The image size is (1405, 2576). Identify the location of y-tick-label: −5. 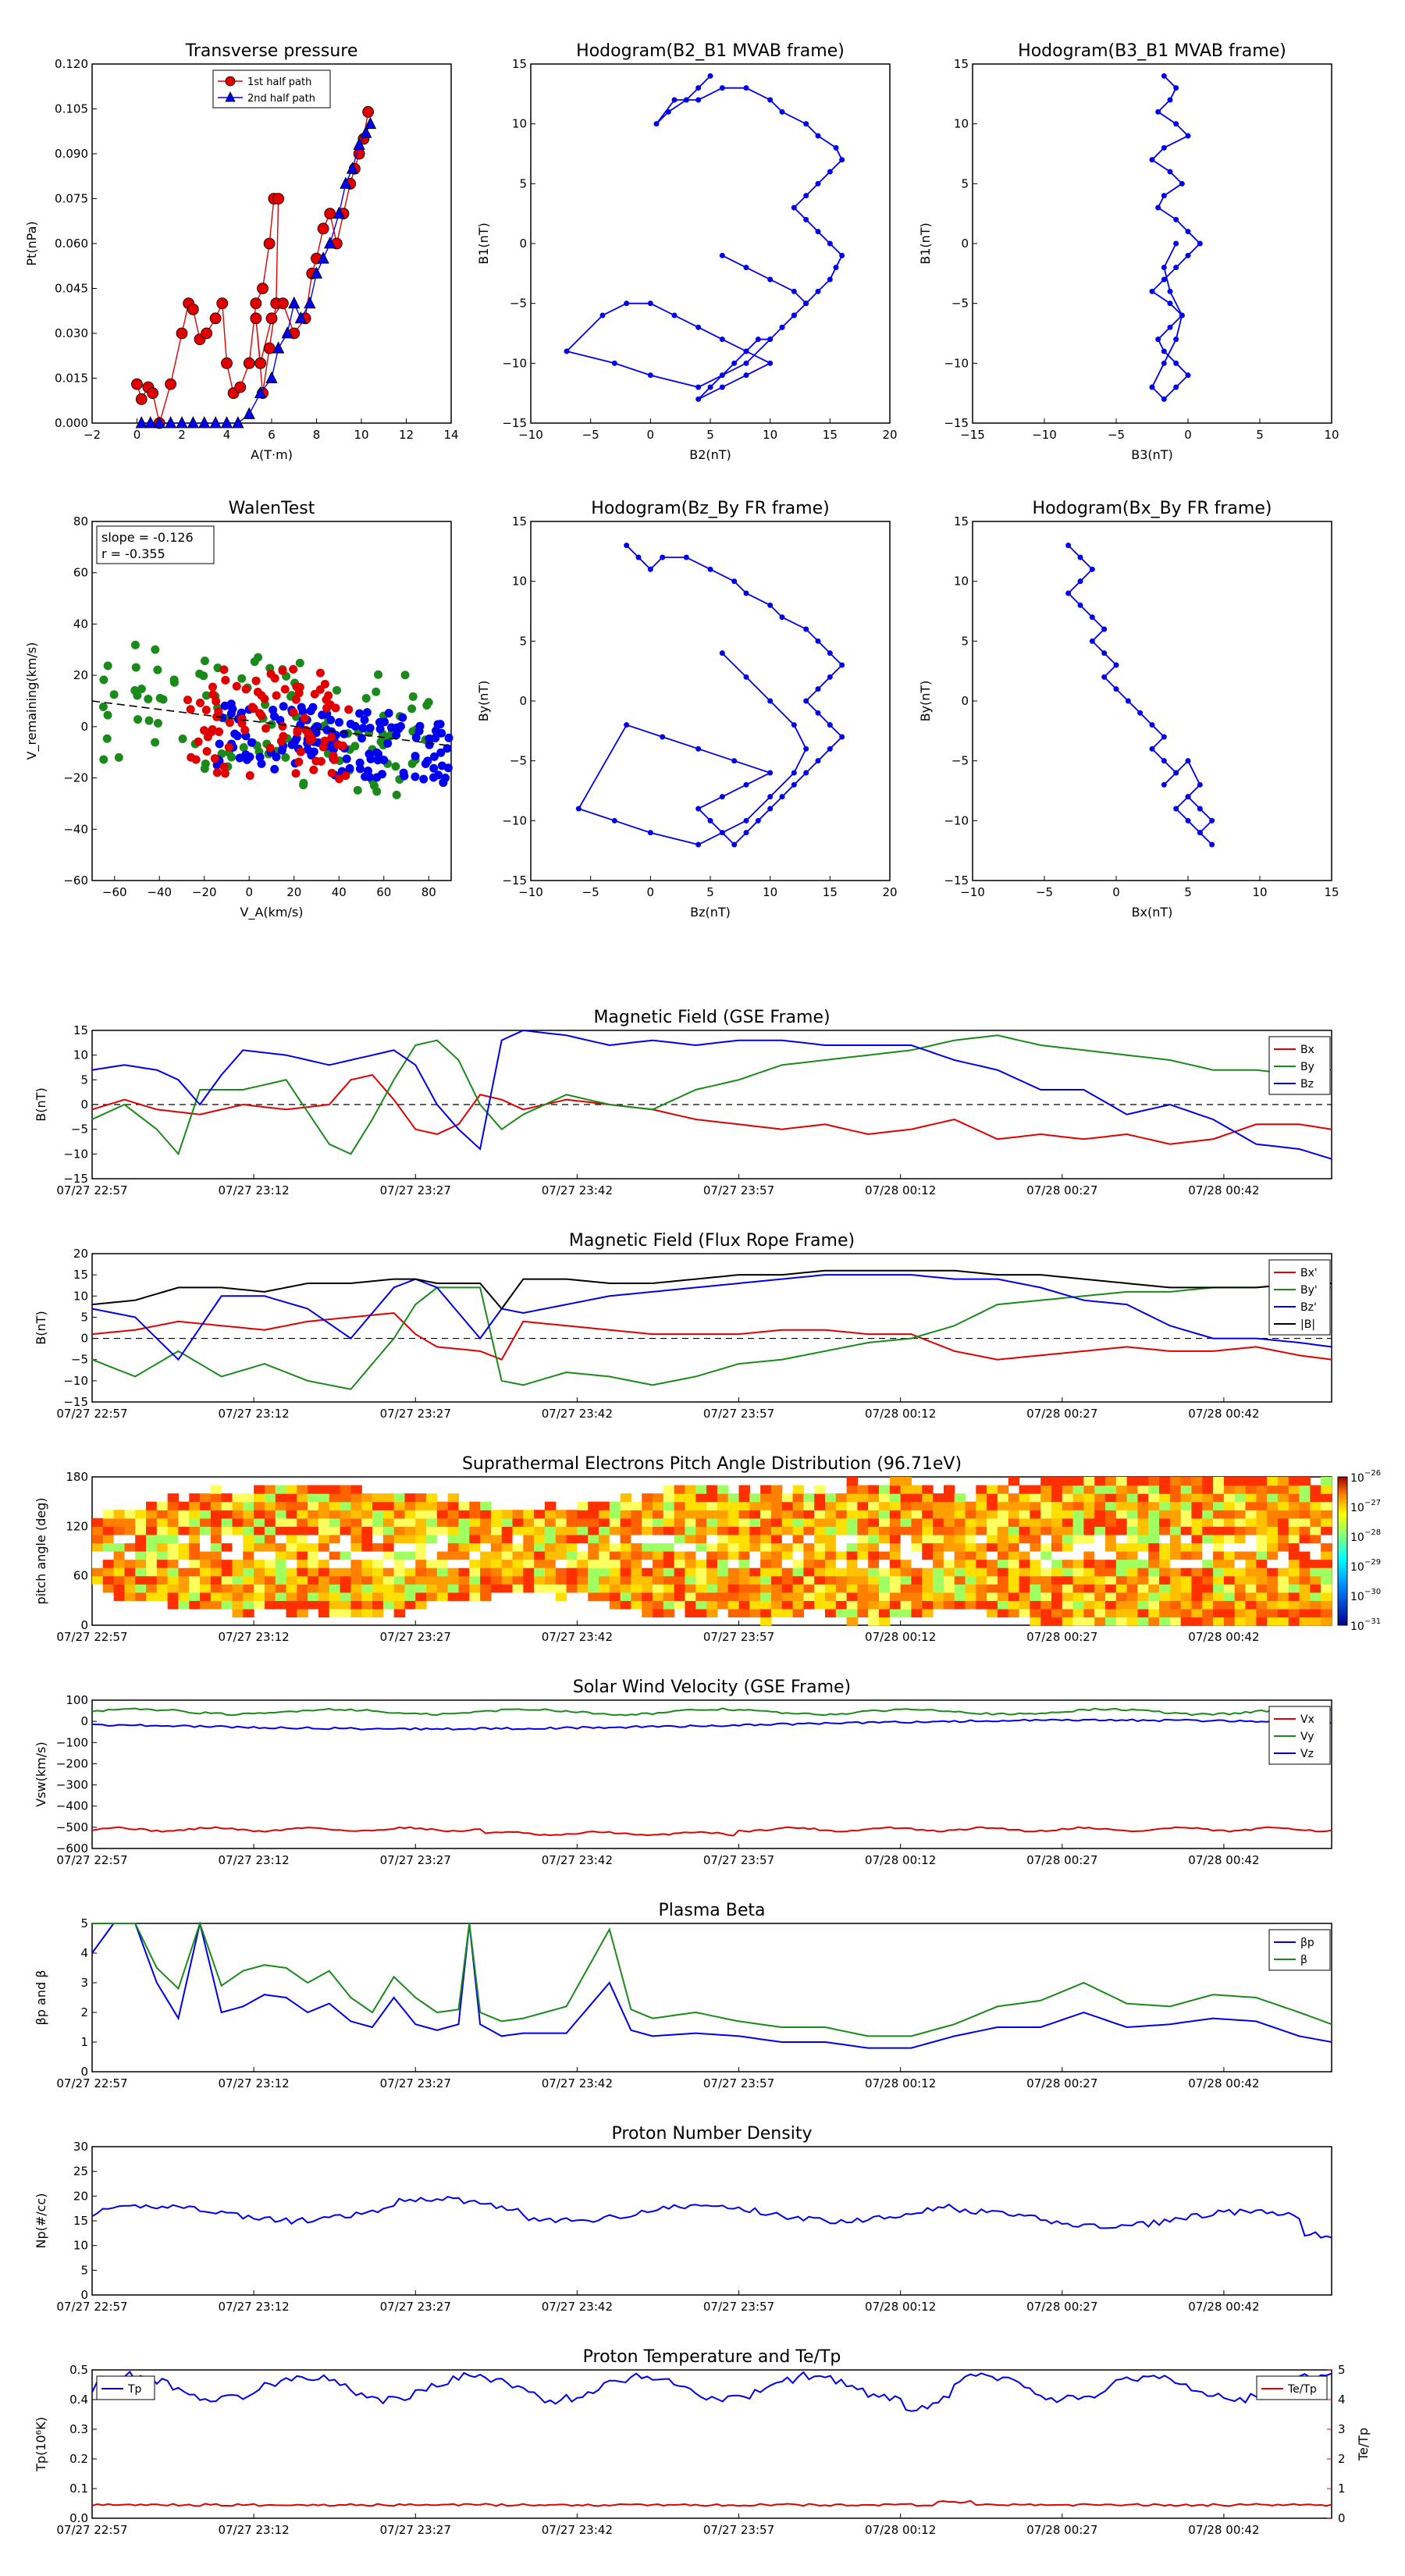
(518, 304).